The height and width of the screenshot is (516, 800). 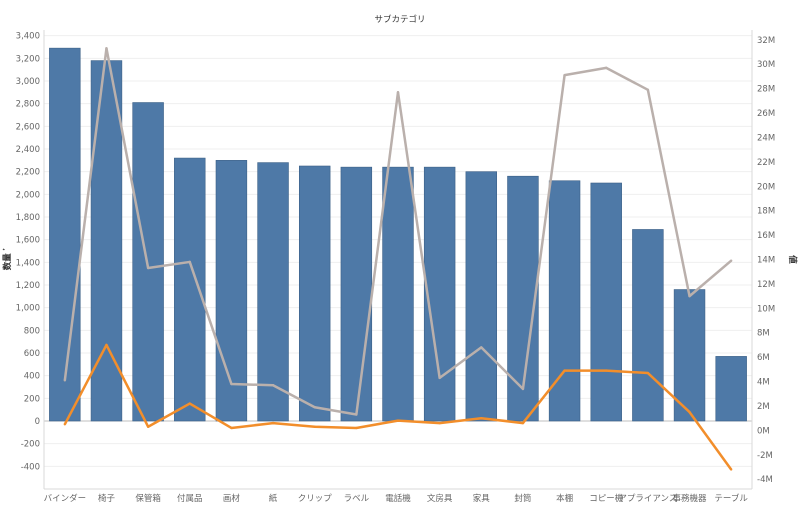 What do you see at coordinates (190, 498) in the screenshot?
I see `x-tick-label: 付属品` at bounding box center [190, 498].